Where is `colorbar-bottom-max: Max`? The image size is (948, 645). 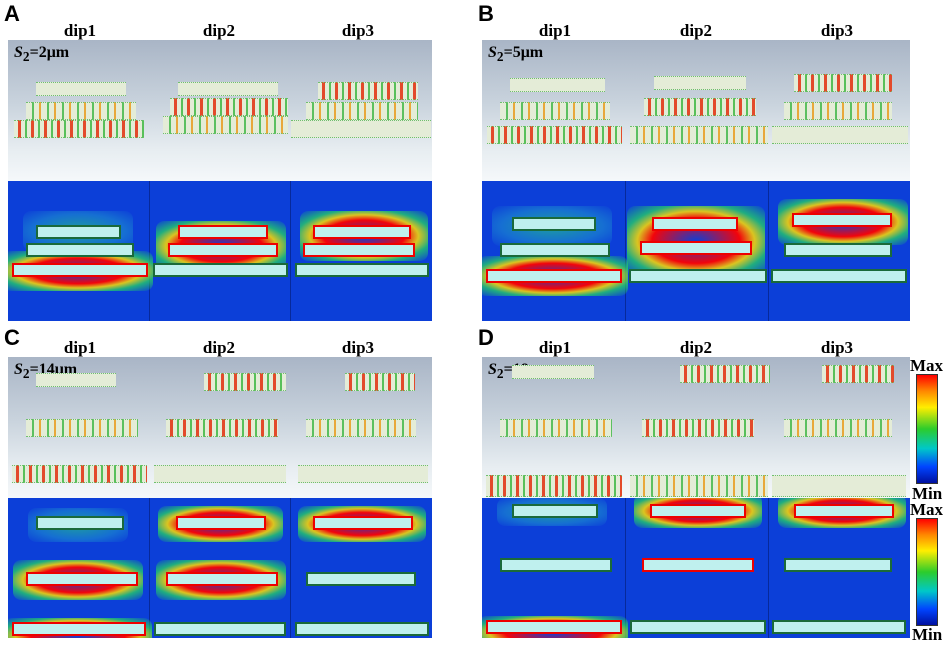
colorbar-bottom-max: Max is located at coordinates (927, 509).